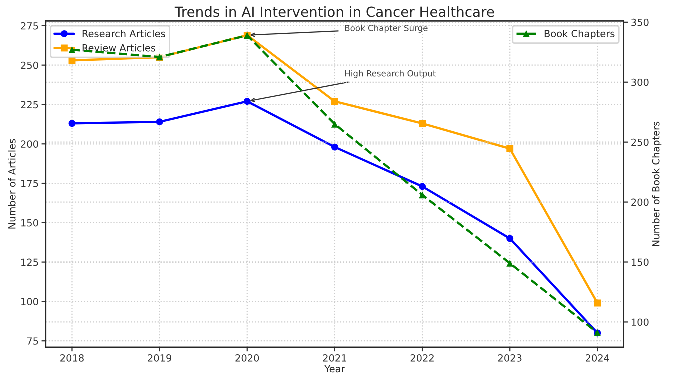 Image resolution: width=676 pixels, height=386 pixels. Describe the element at coordinates (640, 202) in the screenshot. I see `y2-tick-label: 200` at that location.